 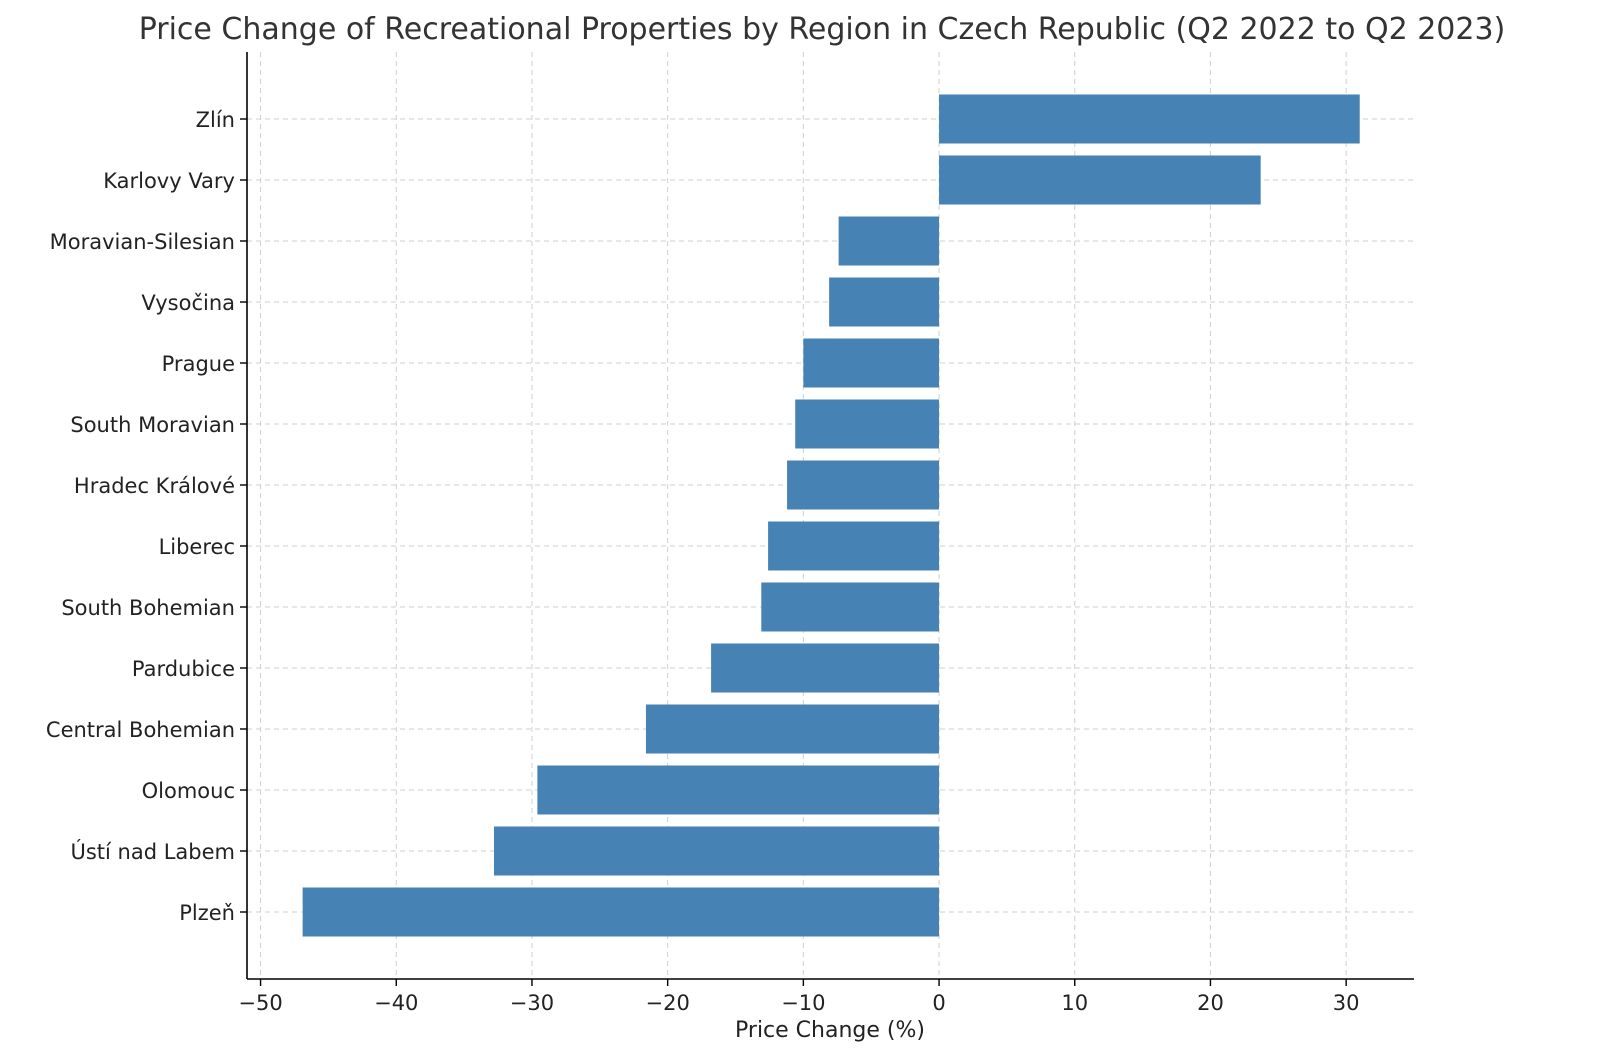 I want to click on y-tick-label: South Moravian, so click(x=152, y=425).